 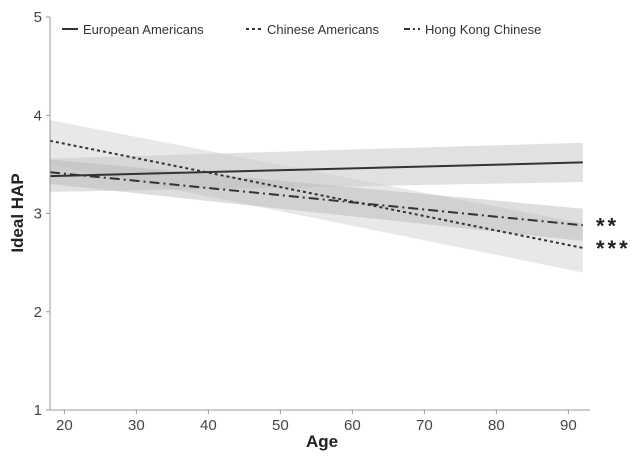 What do you see at coordinates (280, 425) in the screenshot?
I see `x-tick-label: 50` at bounding box center [280, 425].